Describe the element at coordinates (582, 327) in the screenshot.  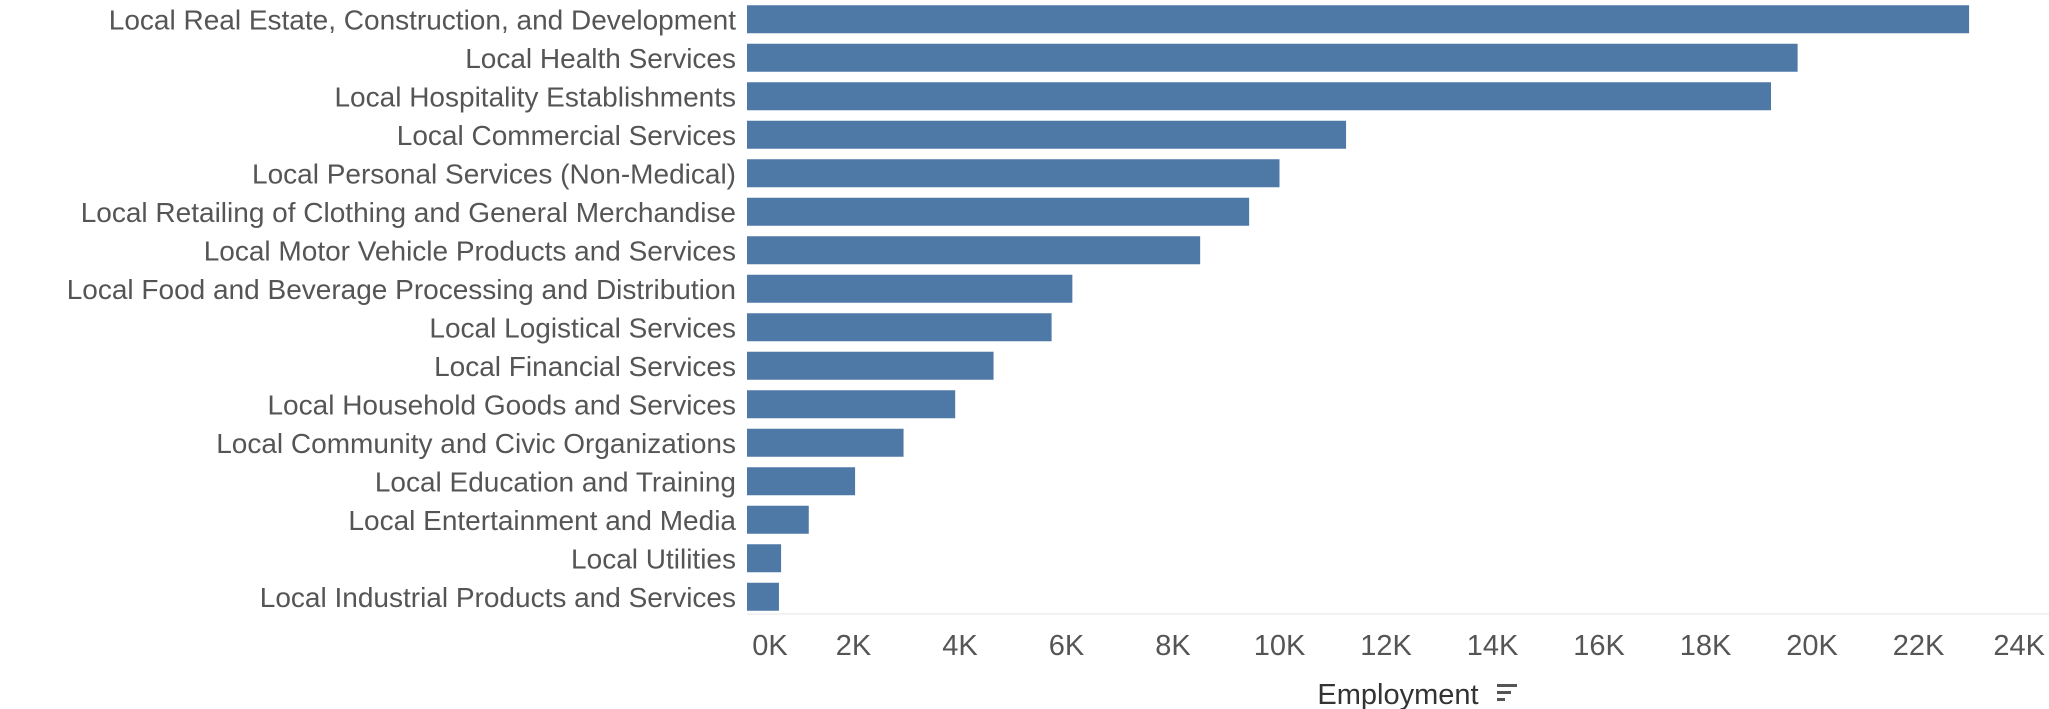
I see `category-label: Local Logistical Services` at that location.